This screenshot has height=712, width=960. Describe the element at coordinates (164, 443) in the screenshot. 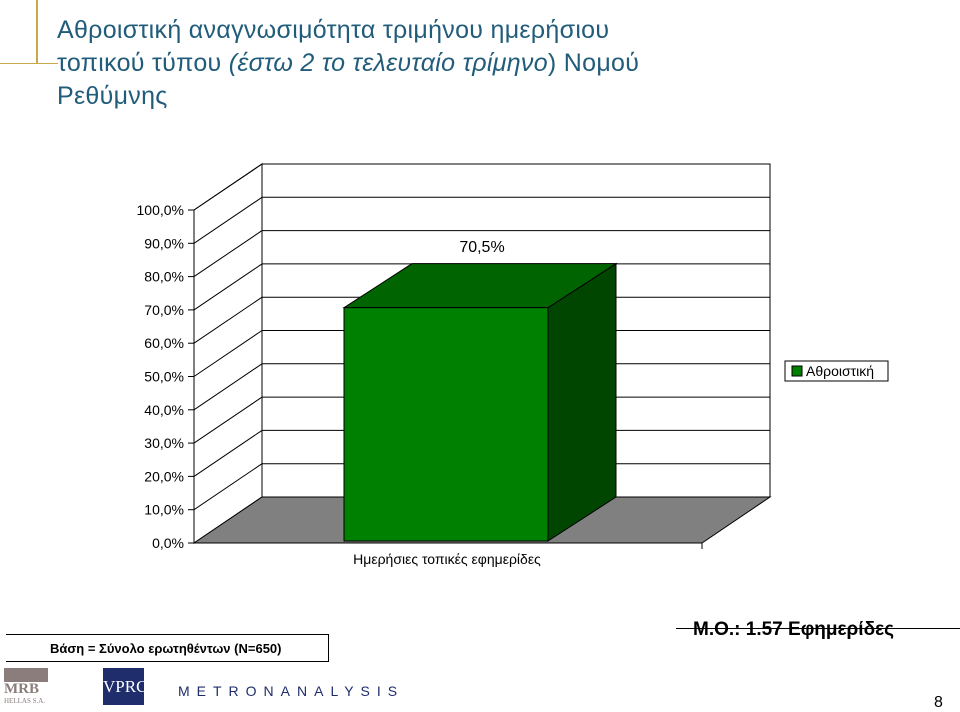

I see `y-tick-label: 30,0%` at that location.